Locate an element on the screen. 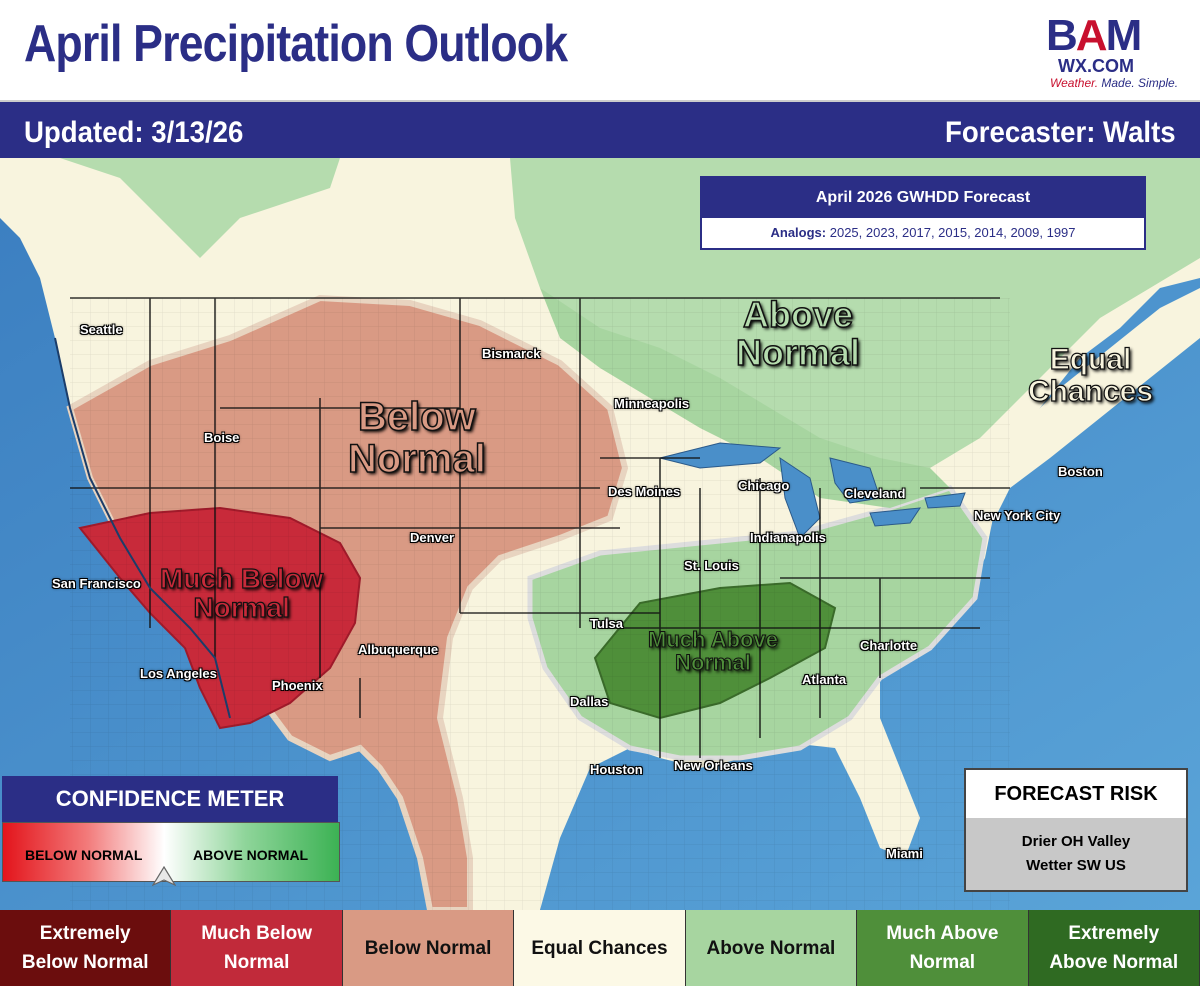  legend-item-label: Above Normal is located at coordinates (770, 948).